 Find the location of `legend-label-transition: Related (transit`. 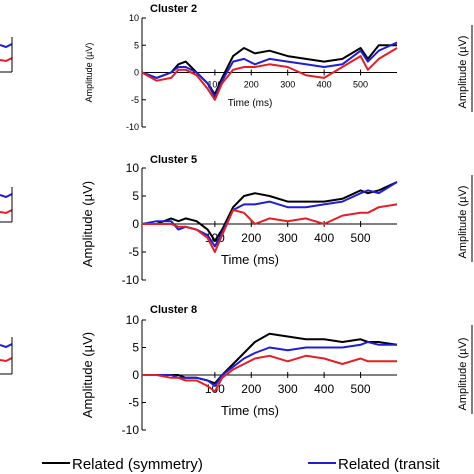

legend-label-transition: Related (transit is located at coordinates (389, 464).